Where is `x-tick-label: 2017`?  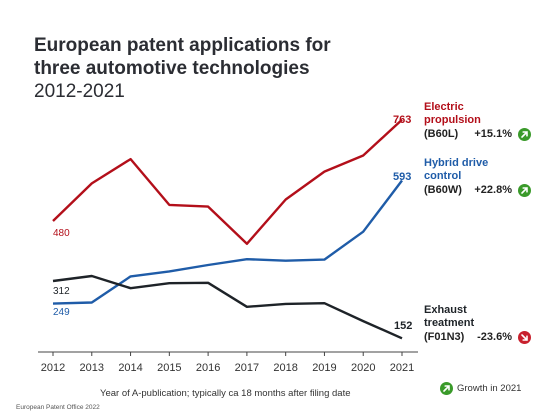
x-tick-label: 2017 is located at coordinates (247, 368).